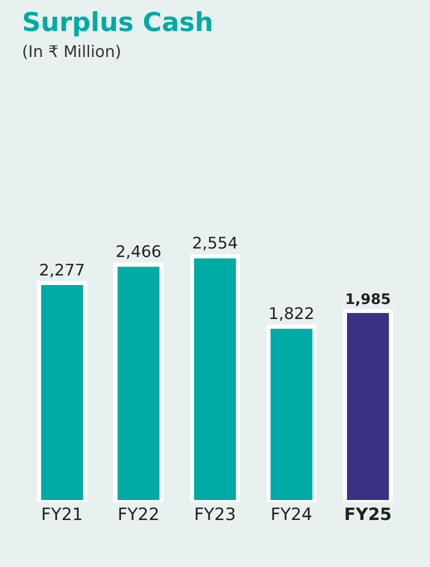 The width and height of the screenshot is (430, 567). I want to click on chart-title: Surplus Cash, so click(118, 23).